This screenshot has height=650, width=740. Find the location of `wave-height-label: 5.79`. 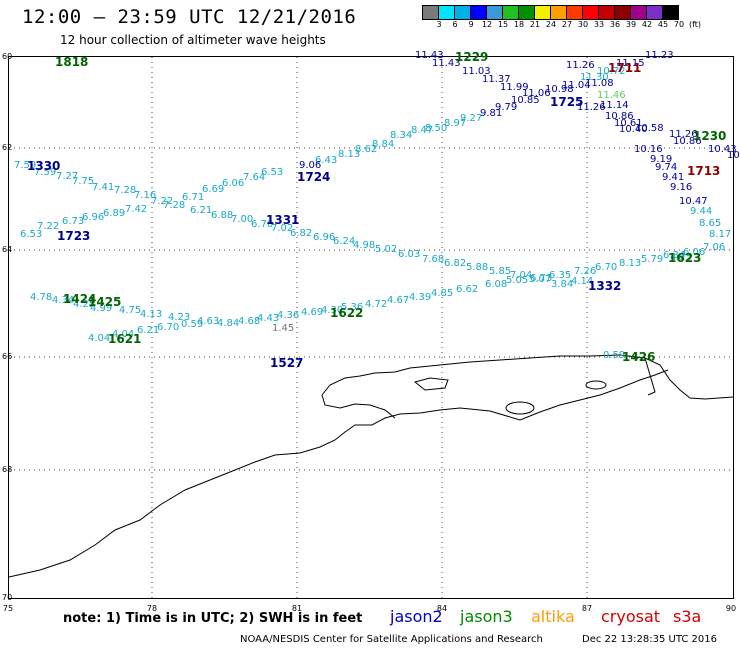

wave-height-label: 5.79 is located at coordinates (652, 259).